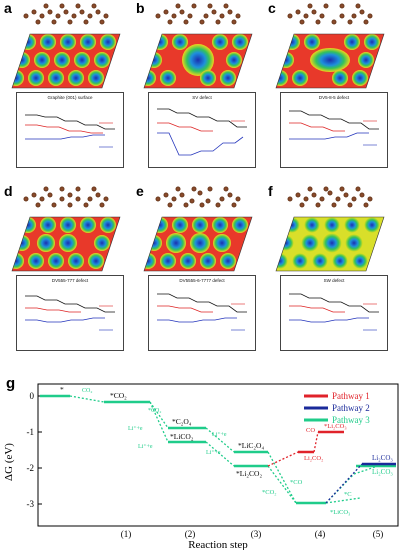  I want to click on annotation: *LiCO₂, so click(182, 436).